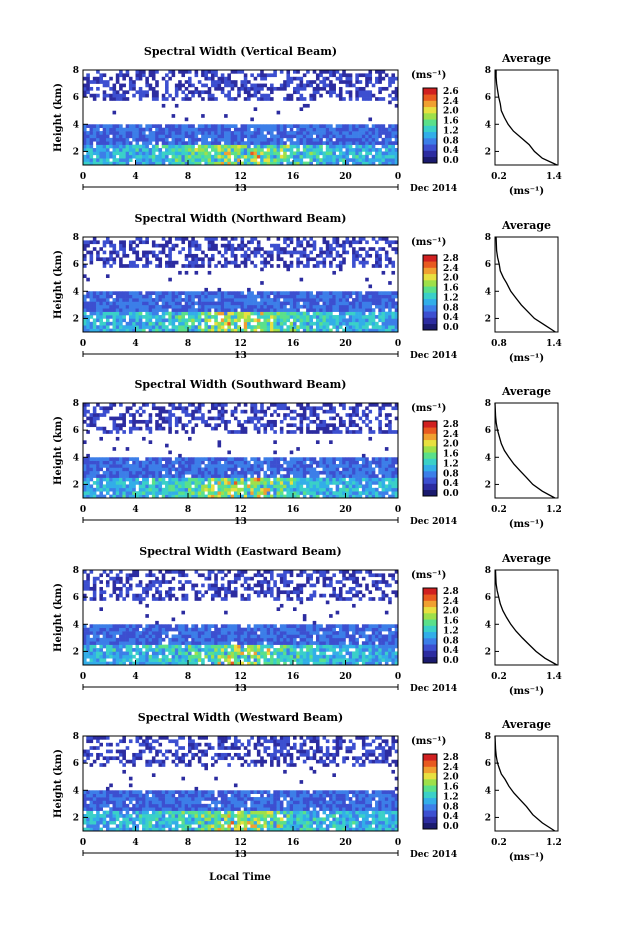 The width and height of the screenshot is (618, 929). What do you see at coordinates (135, 510) in the screenshot?
I see `x-tick-label: 4` at bounding box center [135, 510].